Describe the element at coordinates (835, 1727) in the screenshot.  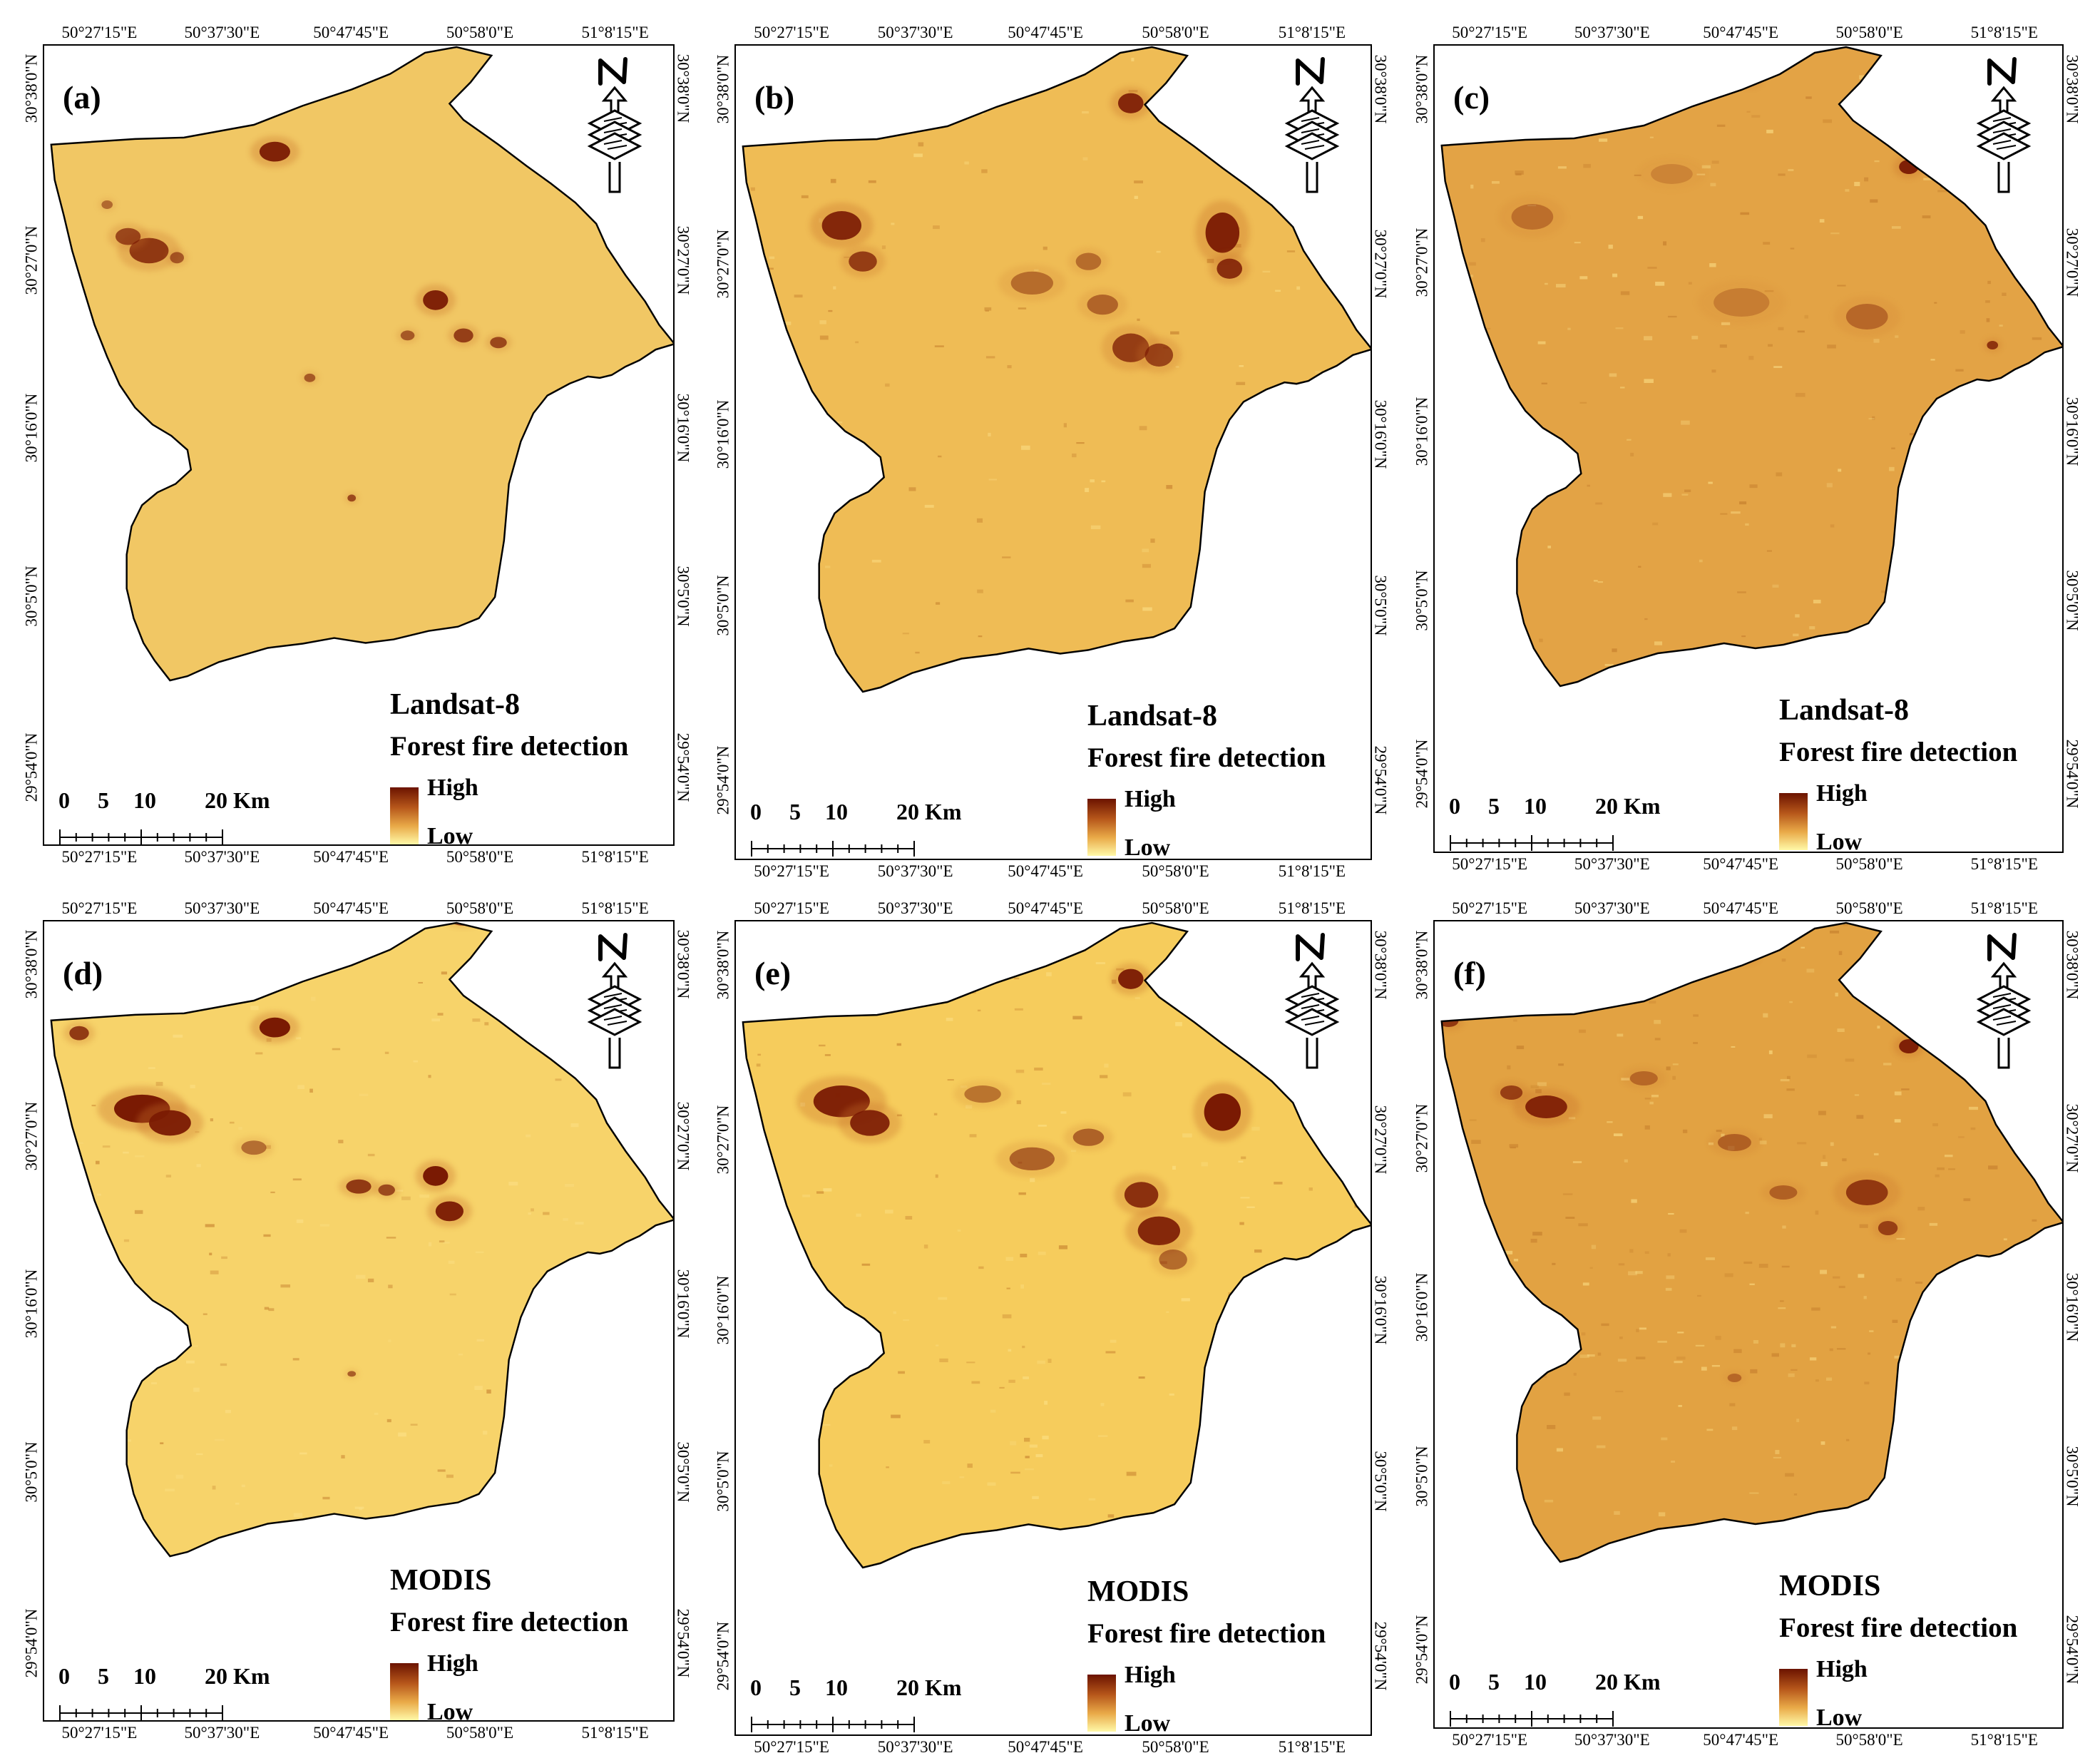
I see `scale-bar` at that location.